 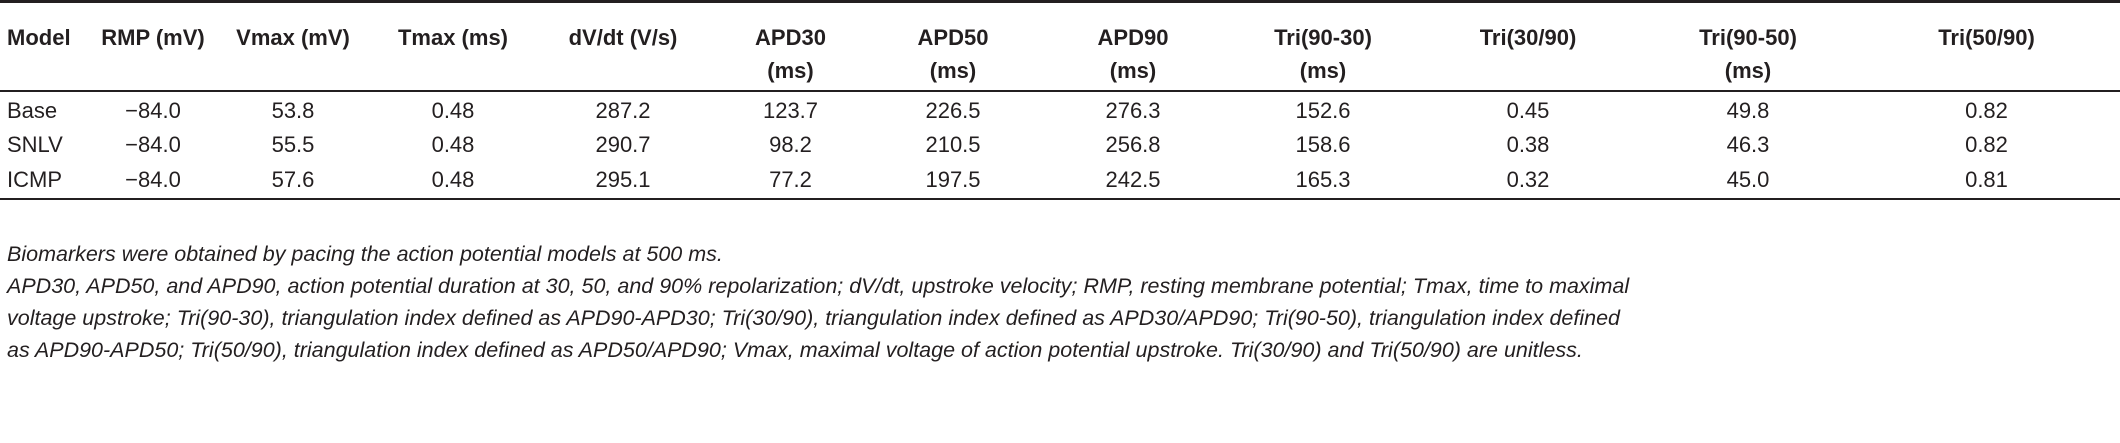 What do you see at coordinates (1060, 199) in the screenshot?
I see `bottom-rule` at bounding box center [1060, 199].